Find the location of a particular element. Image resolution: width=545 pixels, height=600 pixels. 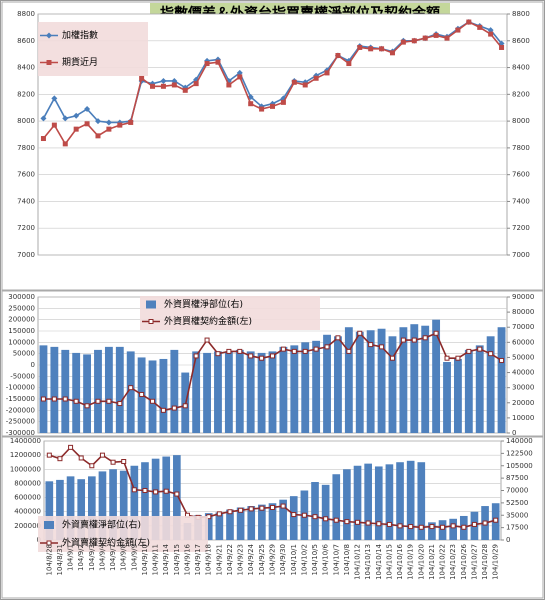

y-tick-label: 800000 is located at coordinates (27, 483).